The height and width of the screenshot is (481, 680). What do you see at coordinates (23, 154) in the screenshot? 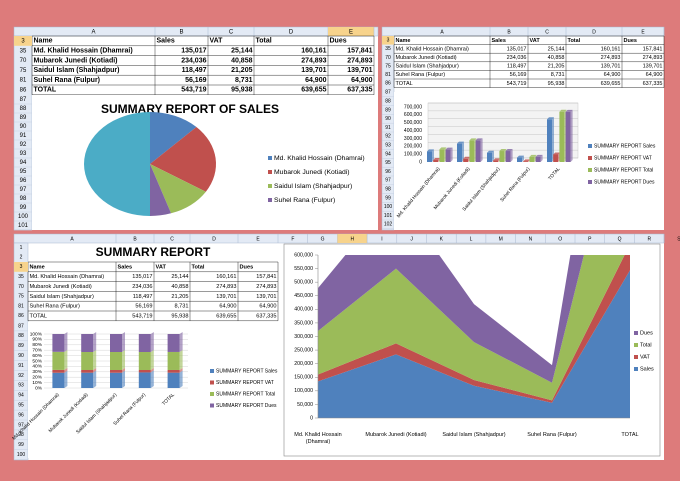
I see `row-number: 93` at bounding box center [23, 154].